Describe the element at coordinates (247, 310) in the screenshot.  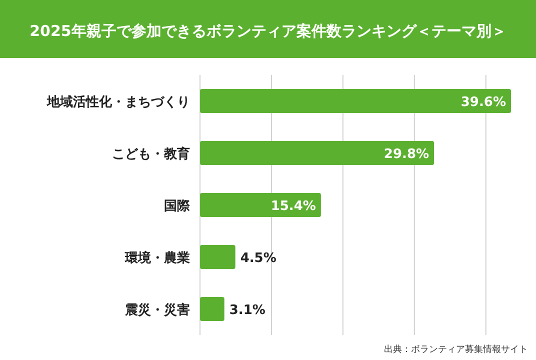
I see `data-label: 3.1%` at that location.